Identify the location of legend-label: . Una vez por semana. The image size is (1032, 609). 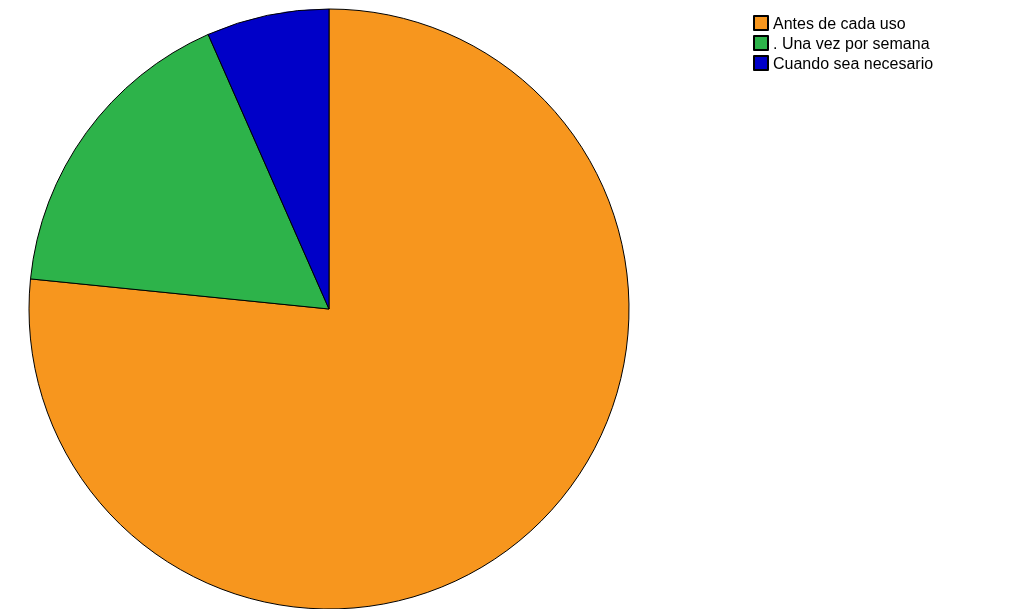
(851, 43).